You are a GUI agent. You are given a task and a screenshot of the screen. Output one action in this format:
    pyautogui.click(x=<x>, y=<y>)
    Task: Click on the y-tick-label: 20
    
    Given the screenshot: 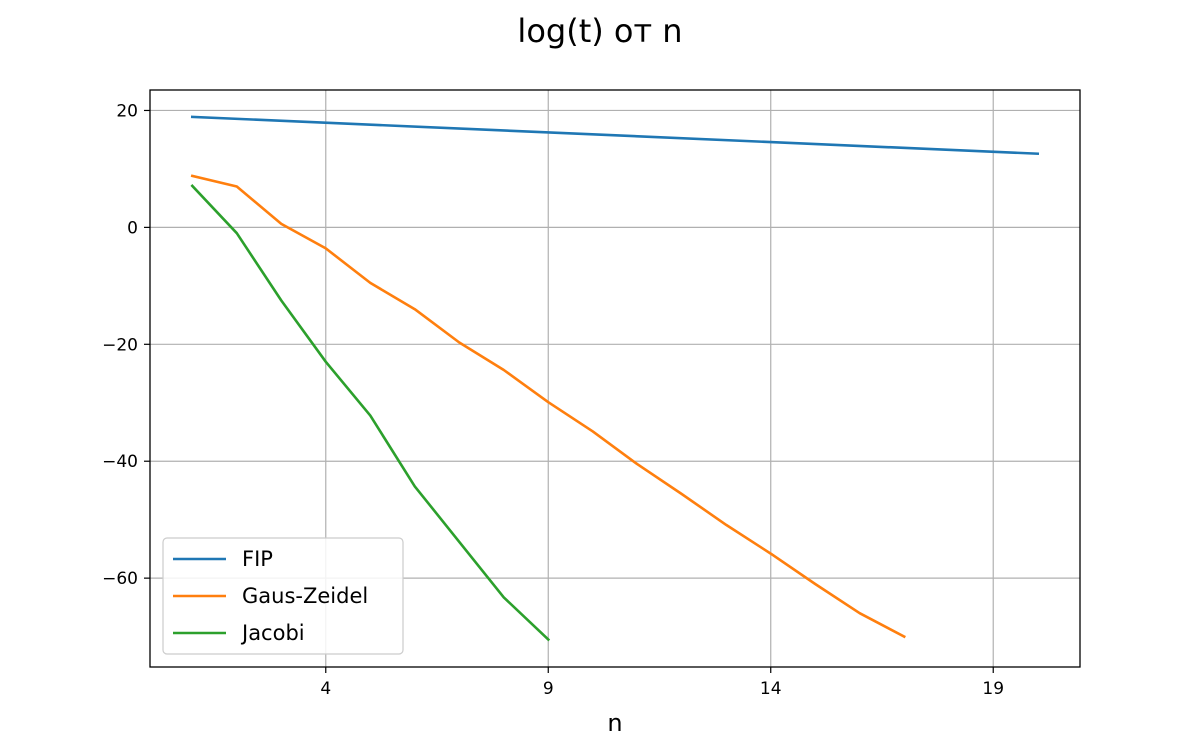 What is the action you would take?
    pyautogui.click(x=127, y=111)
    